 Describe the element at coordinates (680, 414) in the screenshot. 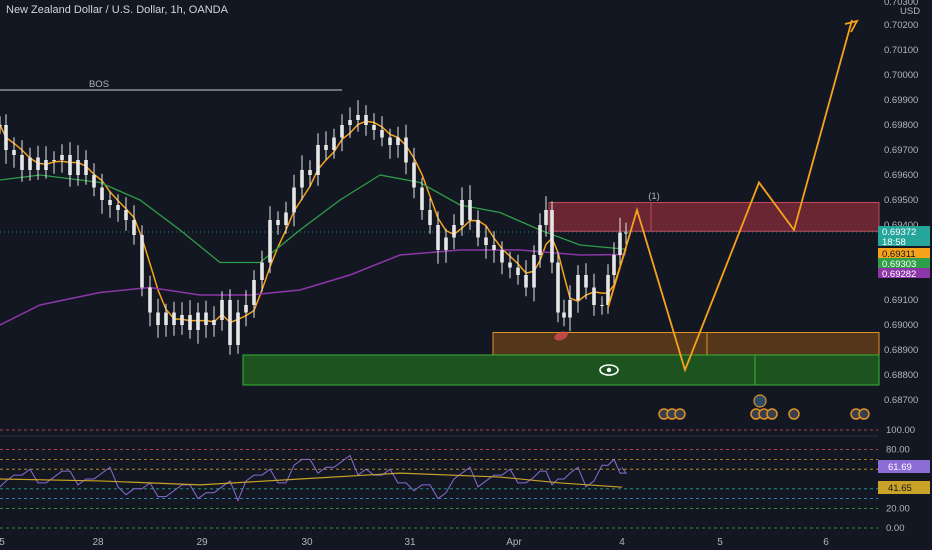

I see `event-icon` at that location.